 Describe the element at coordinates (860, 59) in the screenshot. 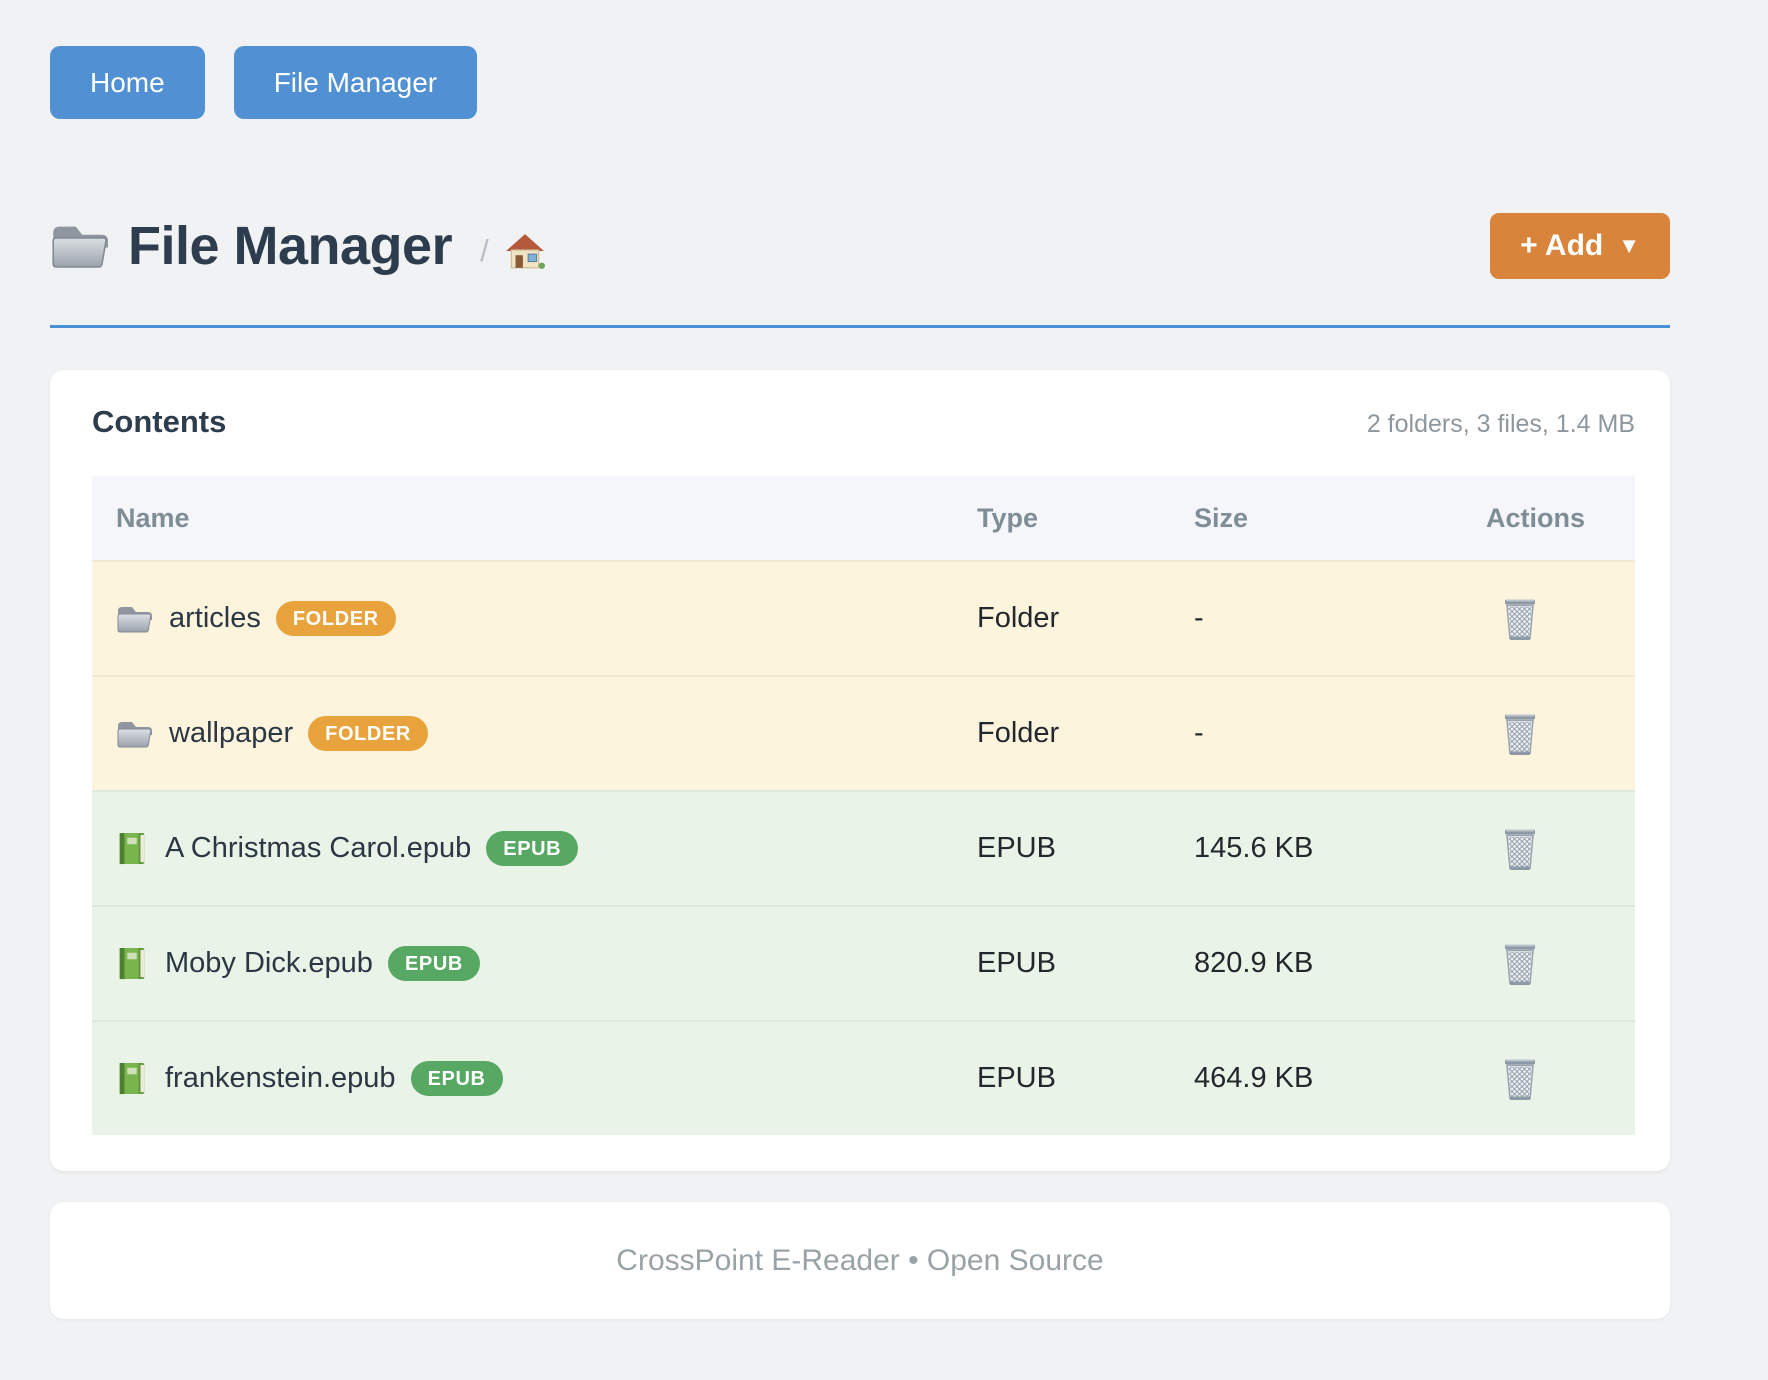

I see `top-navigation: Home File Manager` at that location.